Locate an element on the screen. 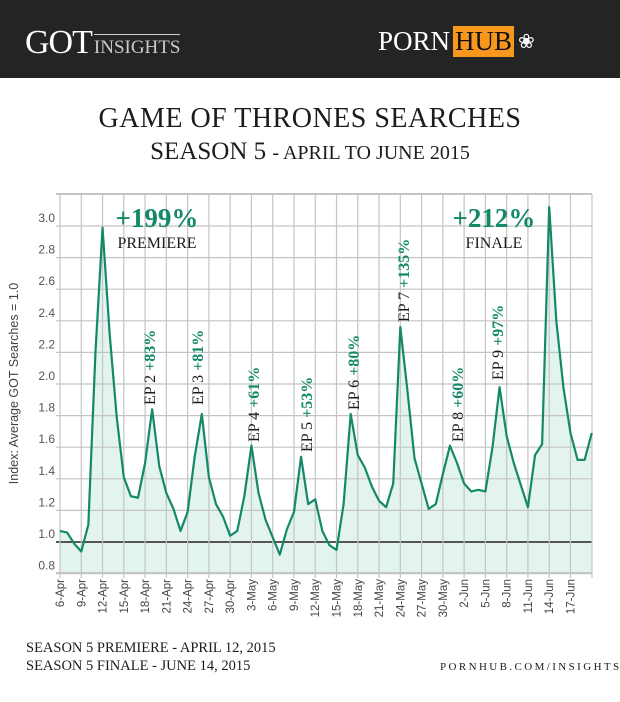 The image size is (620, 702). episode-annotation: EP 5 +53% is located at coordinates (307, 414).